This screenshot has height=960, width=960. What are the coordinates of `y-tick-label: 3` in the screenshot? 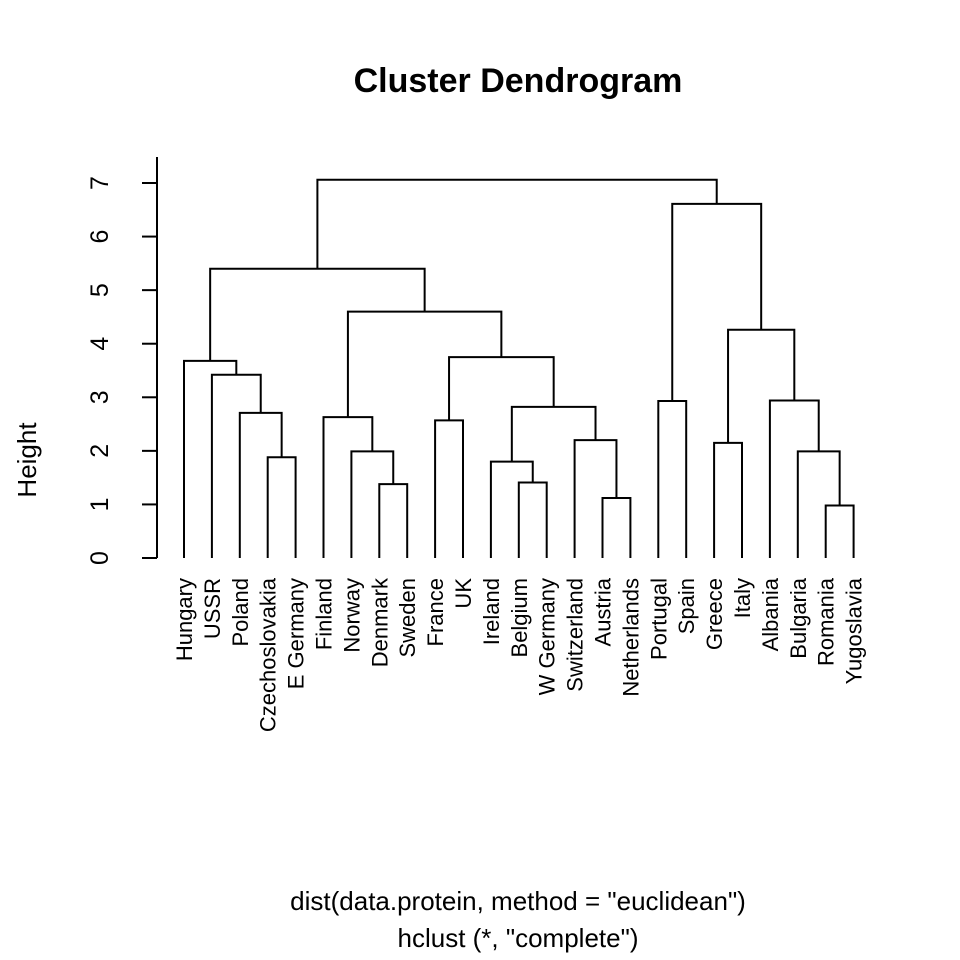 It's located at (100, 397).